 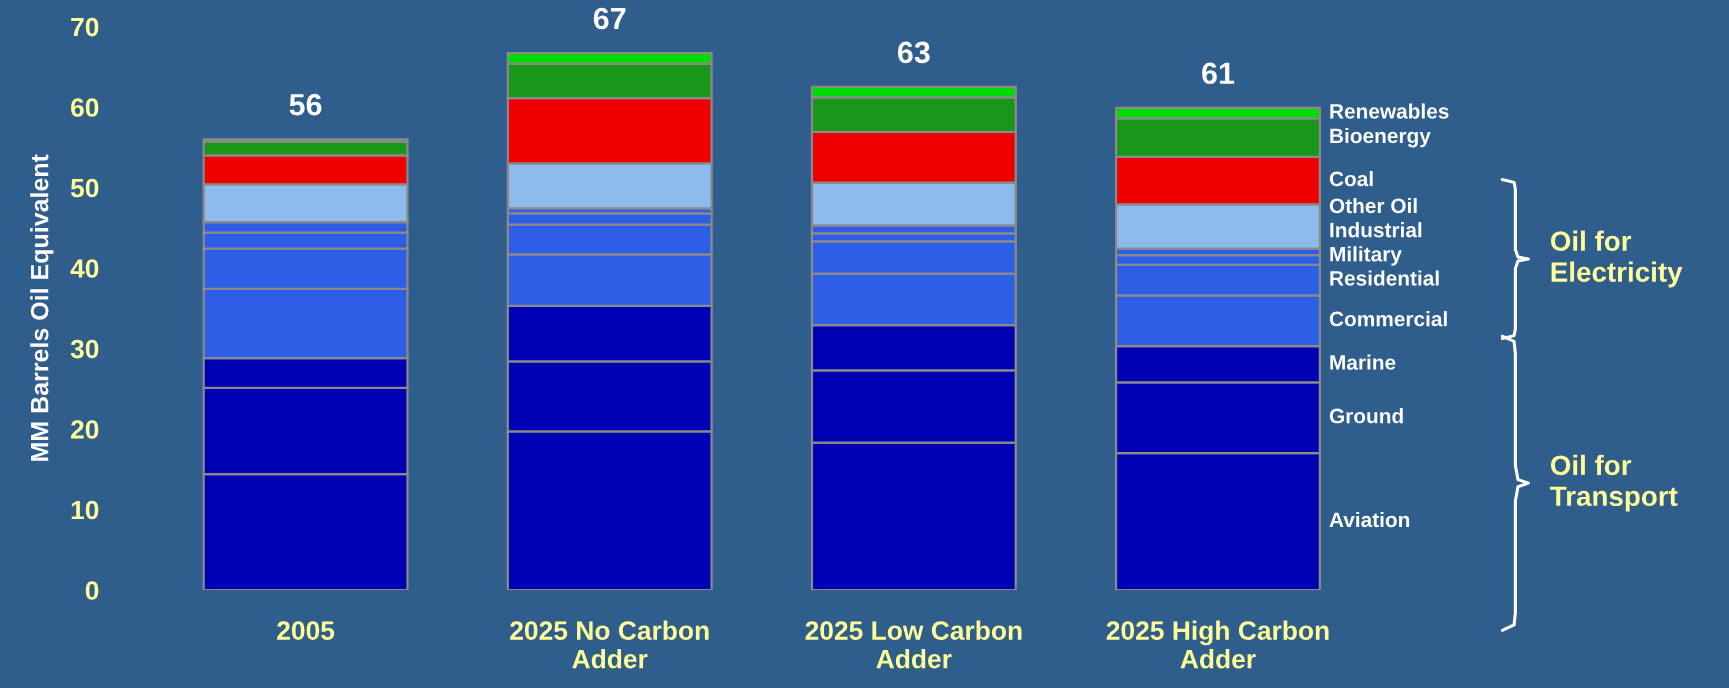 What do you see at coordinates (1218, 73) in the screenshot?
I see `total-label: 61` at bounding box center [1218, 73].